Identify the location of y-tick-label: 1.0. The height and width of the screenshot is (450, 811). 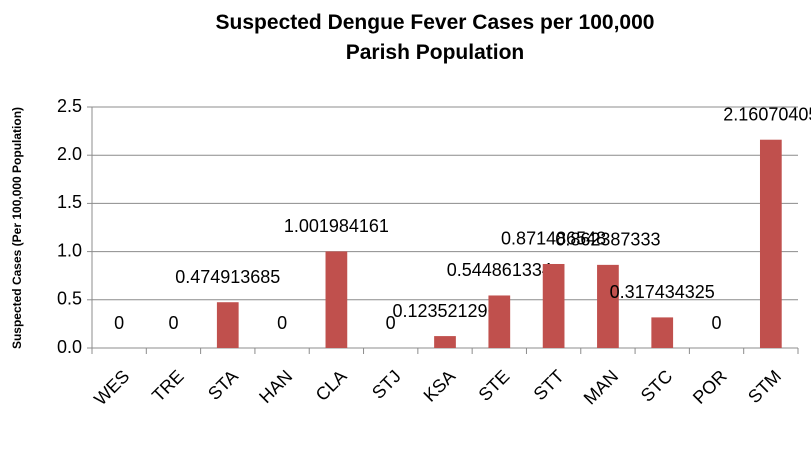
(69, 250).